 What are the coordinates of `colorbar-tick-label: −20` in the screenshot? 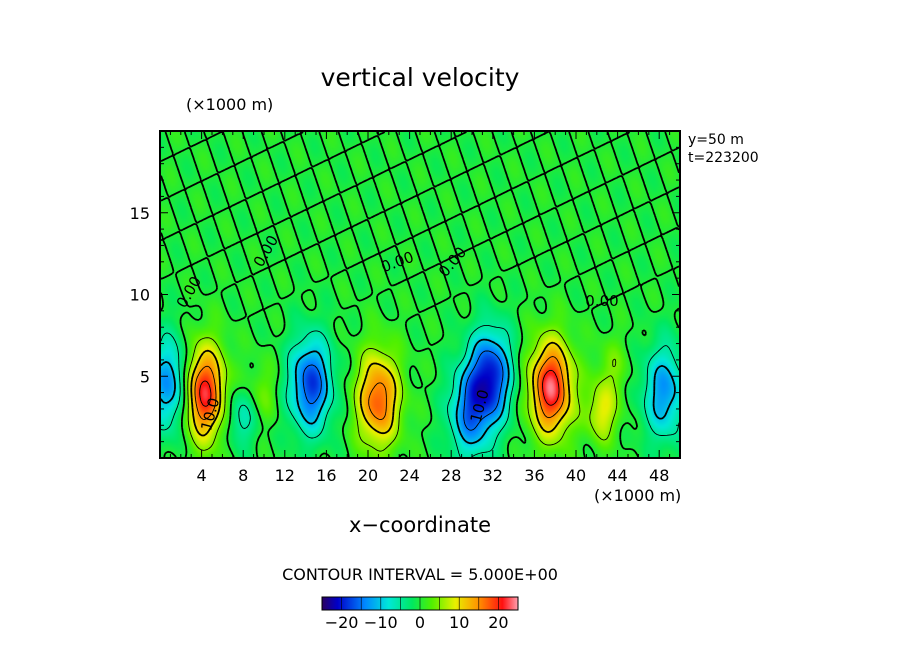 It's located at (342, 622).